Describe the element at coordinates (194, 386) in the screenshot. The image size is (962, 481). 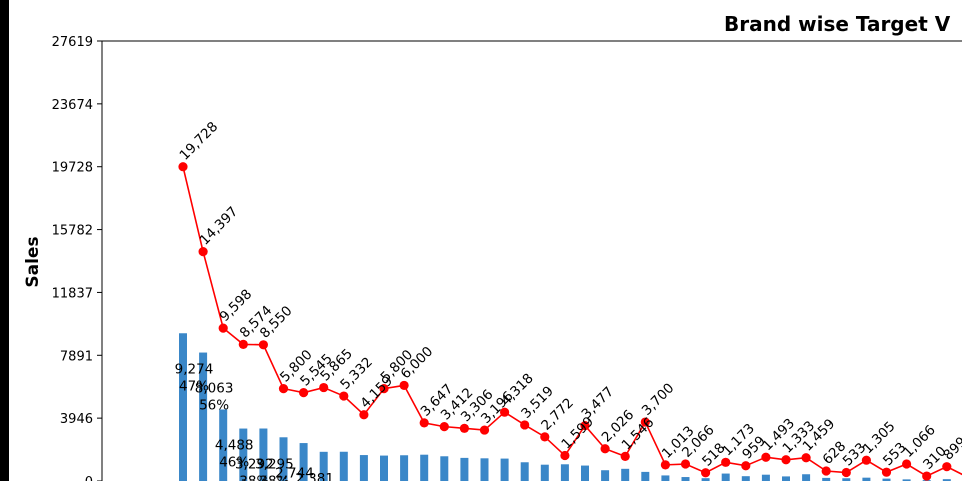
I see `achievement-pct-label: 47%` at that location.